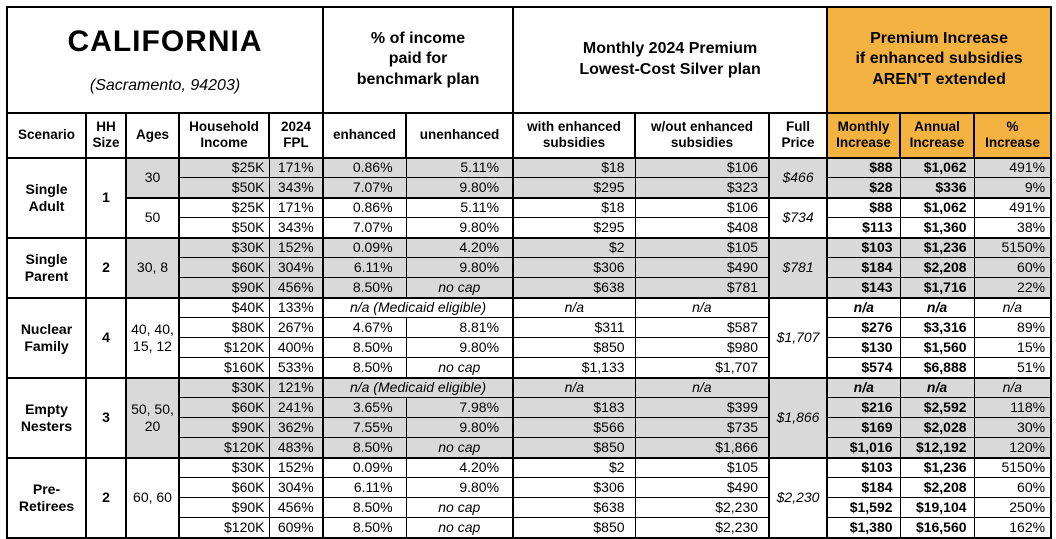 The image size is (1056, 539). I want to click on cell-enhanced: 4.67%, so click(364, 328).